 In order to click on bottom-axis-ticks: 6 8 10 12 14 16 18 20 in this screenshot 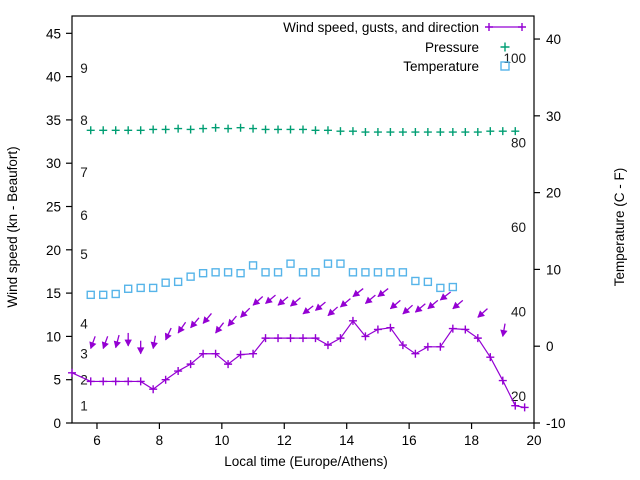, I will do `click(317, 435)`.